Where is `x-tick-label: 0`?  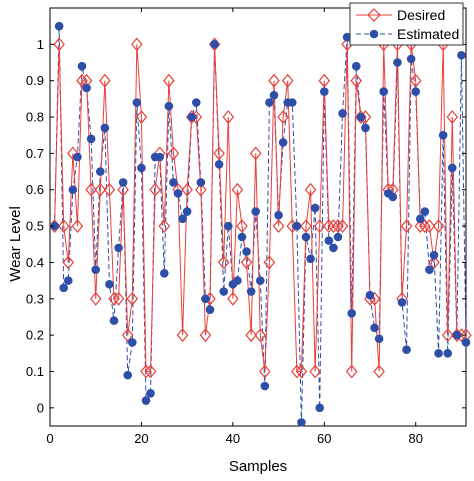
x-tick-label: 0 is located at coordinates (49, 438).